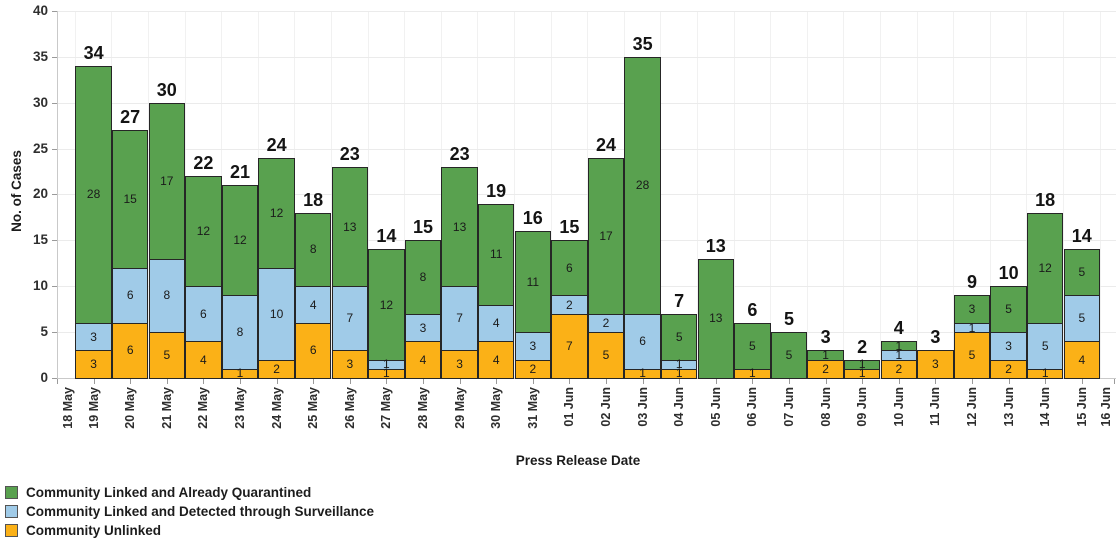  What do you see at coordinates (166, 89) in the screenshot?
I see `bar-total-label: 30` at bounding box center [166, 89].